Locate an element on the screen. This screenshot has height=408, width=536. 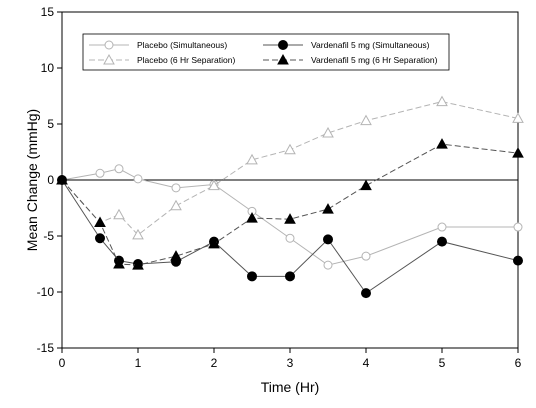
legend-item: Vardenafil 5 mg (6 Hr Separation) is located at coordinates (350, 59).